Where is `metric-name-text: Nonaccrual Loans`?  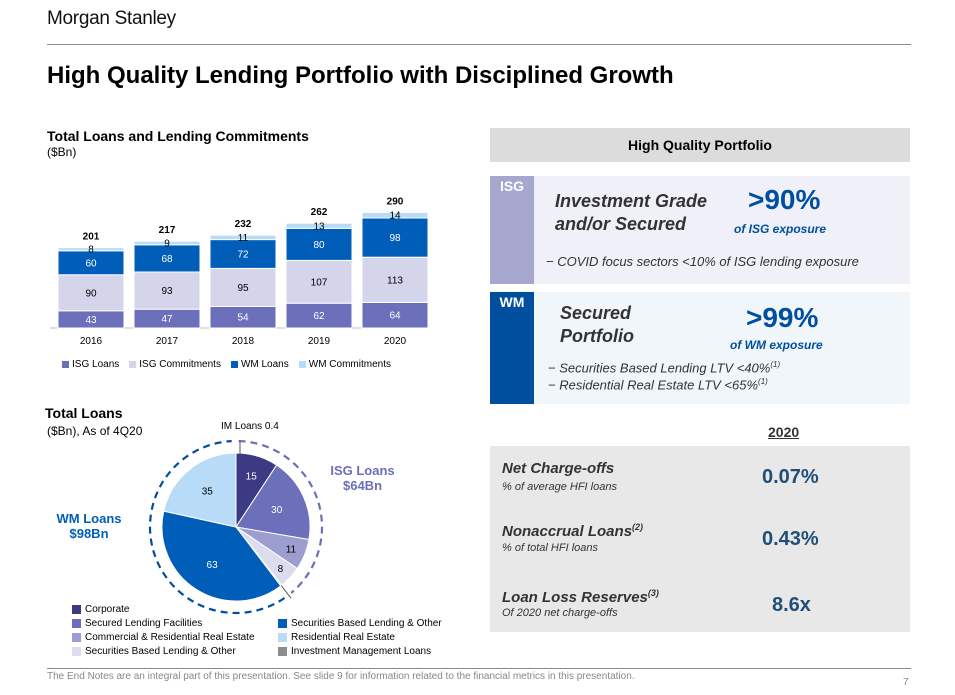 metric-name-text: Nonaccrual Loans is located at coordinates (567, 531).